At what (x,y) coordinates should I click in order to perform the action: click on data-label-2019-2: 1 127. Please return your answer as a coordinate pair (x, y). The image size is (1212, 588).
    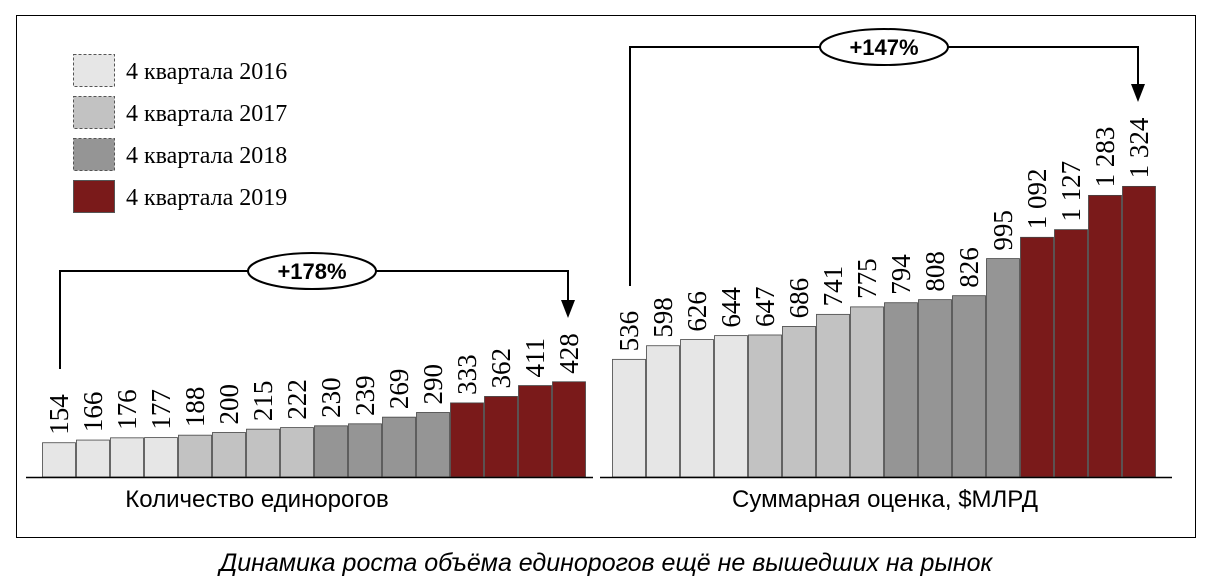
    Looking at the image, I should click on (1071, 191).